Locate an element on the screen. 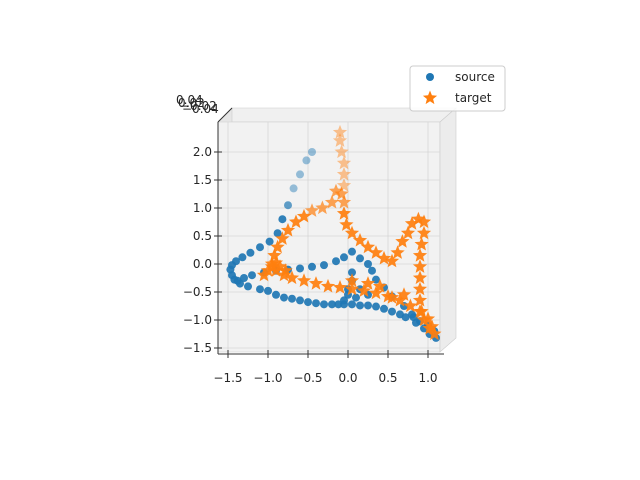  x-tick-label: 0.5 is located at coordinates (387, 378).